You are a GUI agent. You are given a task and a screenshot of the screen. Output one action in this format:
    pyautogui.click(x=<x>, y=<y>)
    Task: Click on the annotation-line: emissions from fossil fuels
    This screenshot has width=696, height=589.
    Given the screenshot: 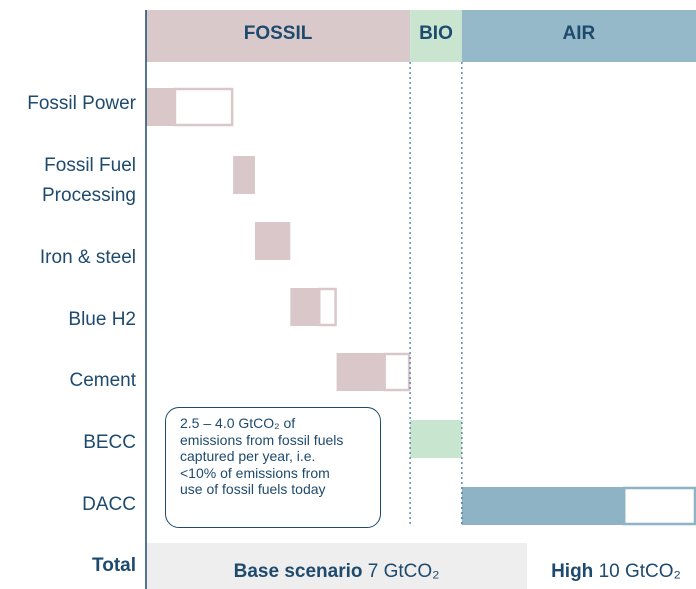 What is the action you would take?
    pyautogui.click(x=262, y=439)
    